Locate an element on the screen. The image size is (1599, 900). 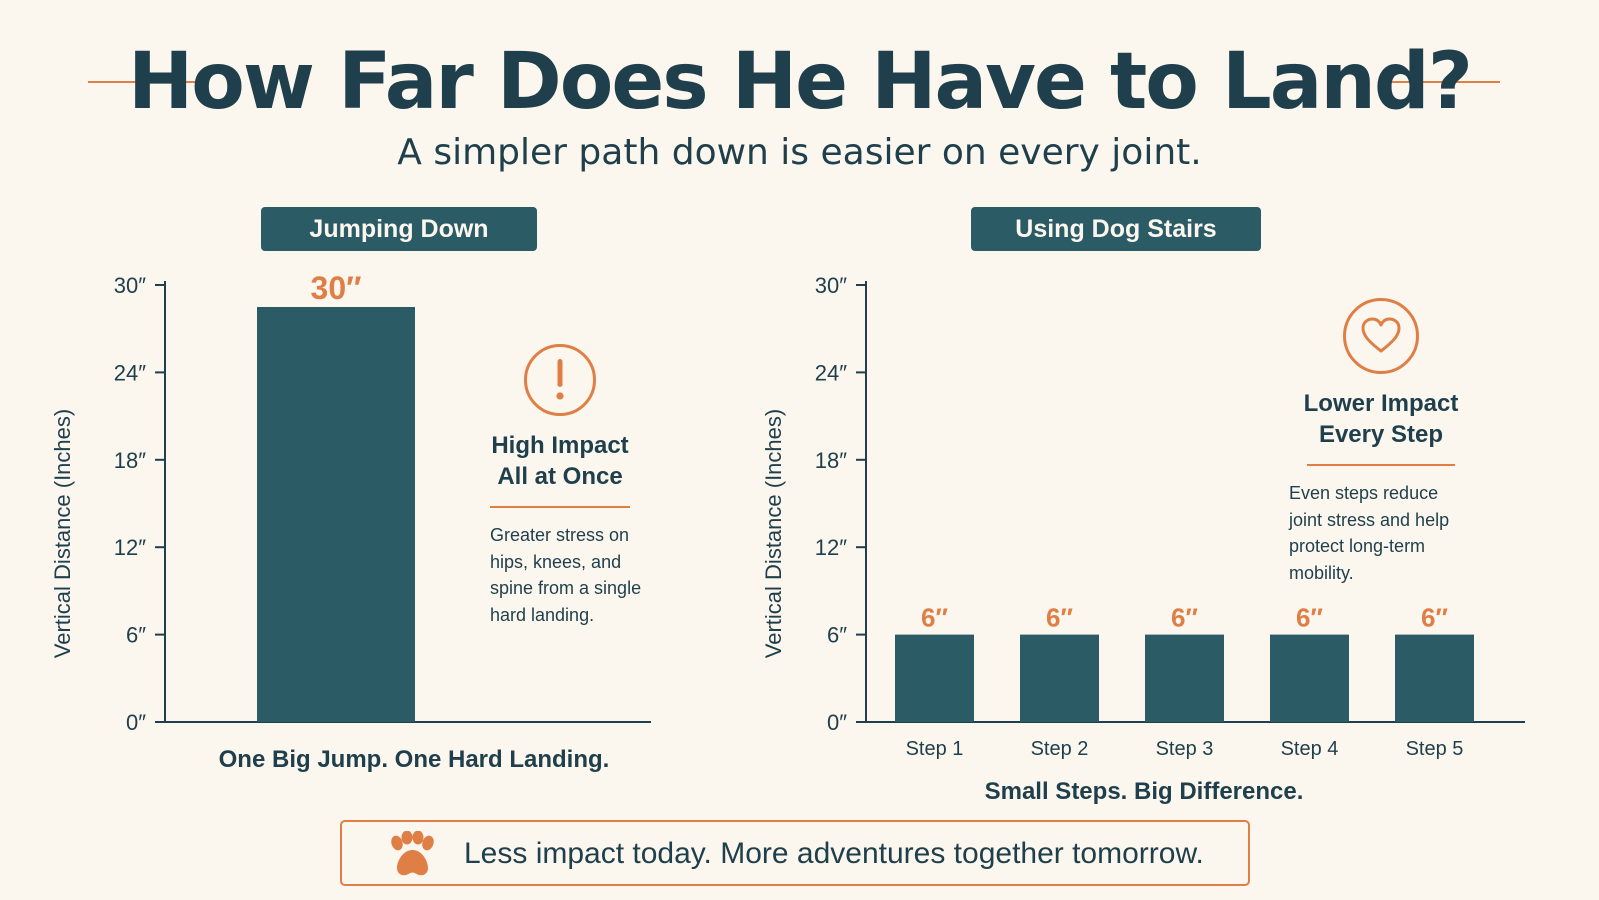
page-title: How Far Does He Have to Land? is located at coordinates (800, 82).